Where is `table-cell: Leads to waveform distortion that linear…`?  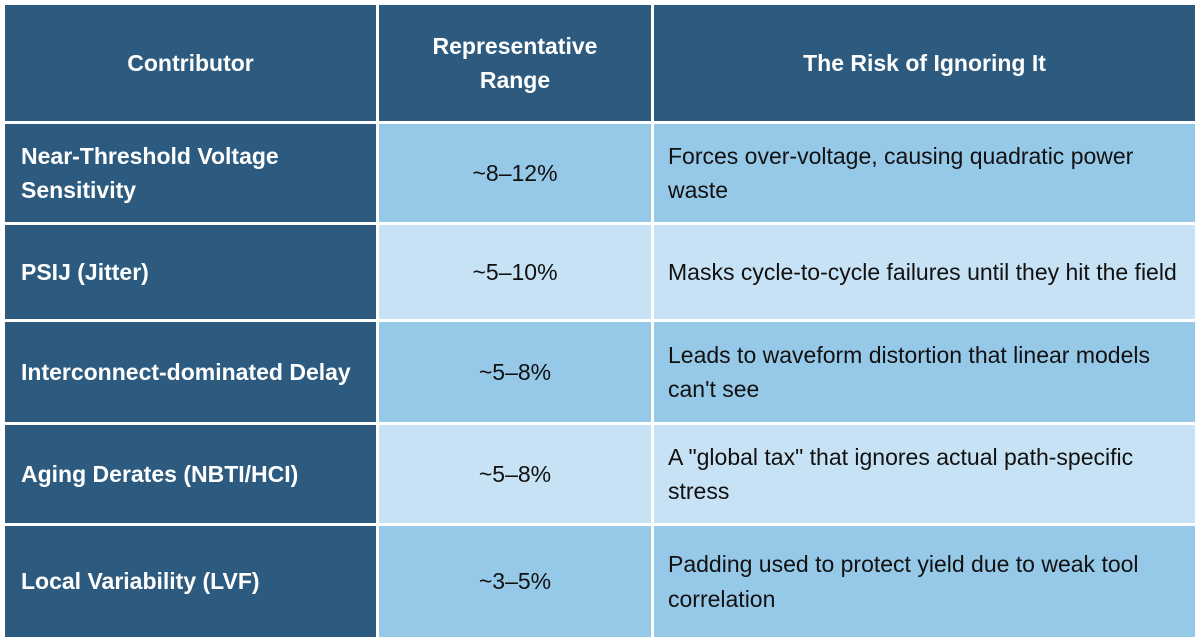
table-cell: Leads to waveform distortion that linear… is located at coordinates (924, 372).